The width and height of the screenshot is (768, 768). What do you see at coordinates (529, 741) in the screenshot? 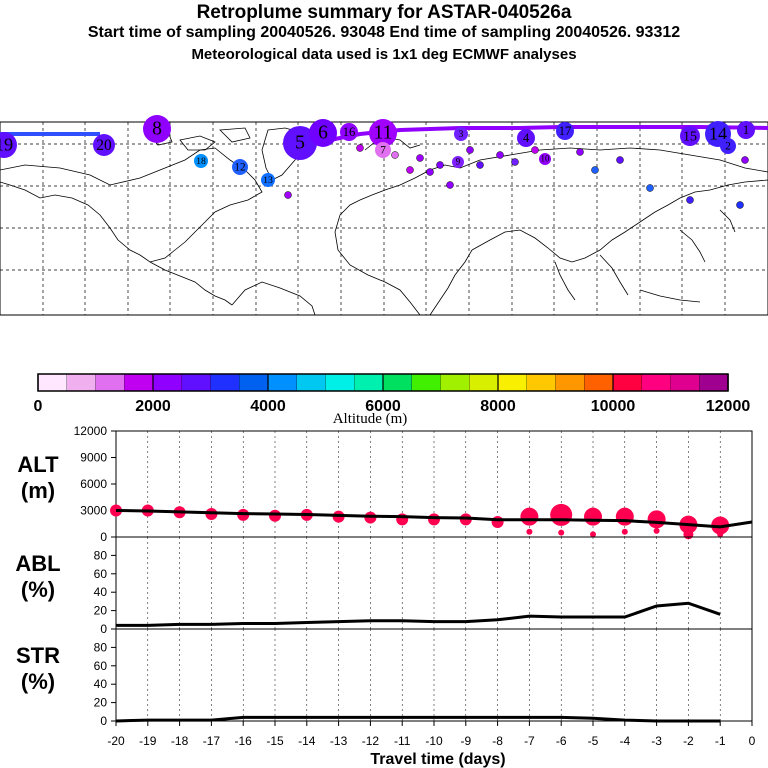
I see `x-tick-label: -7` at bounding box center [529, 741].